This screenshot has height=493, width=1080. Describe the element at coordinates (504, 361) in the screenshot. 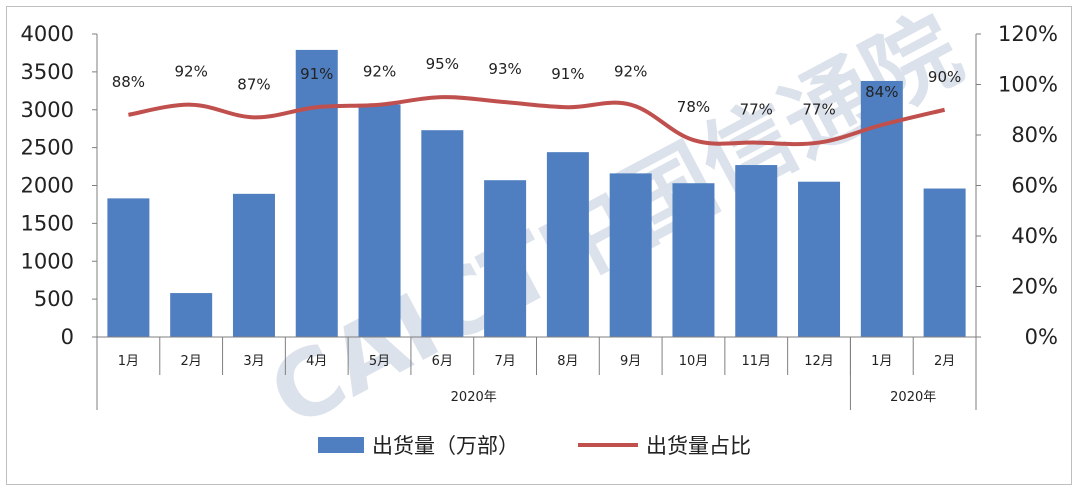

I see `category-label: 7月` at that location.